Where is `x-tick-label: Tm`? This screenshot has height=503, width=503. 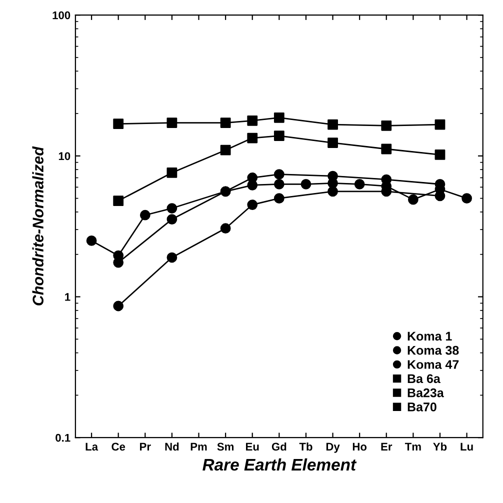
x-tick-label: Tm is located at coordinates (412, 446).